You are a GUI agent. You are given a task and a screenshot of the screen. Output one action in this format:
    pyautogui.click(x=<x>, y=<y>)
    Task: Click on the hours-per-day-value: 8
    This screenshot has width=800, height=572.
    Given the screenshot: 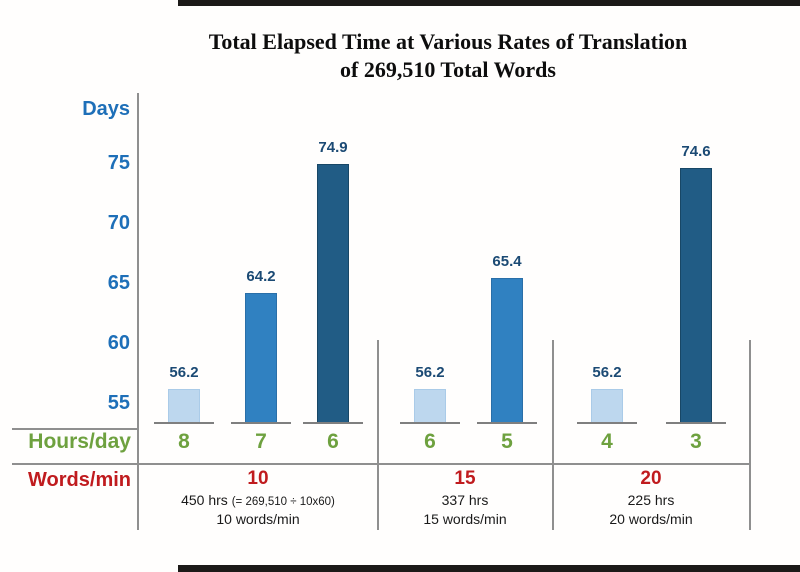 What is the action you would take?
    pyautogui.click(x=184, y=441)
    